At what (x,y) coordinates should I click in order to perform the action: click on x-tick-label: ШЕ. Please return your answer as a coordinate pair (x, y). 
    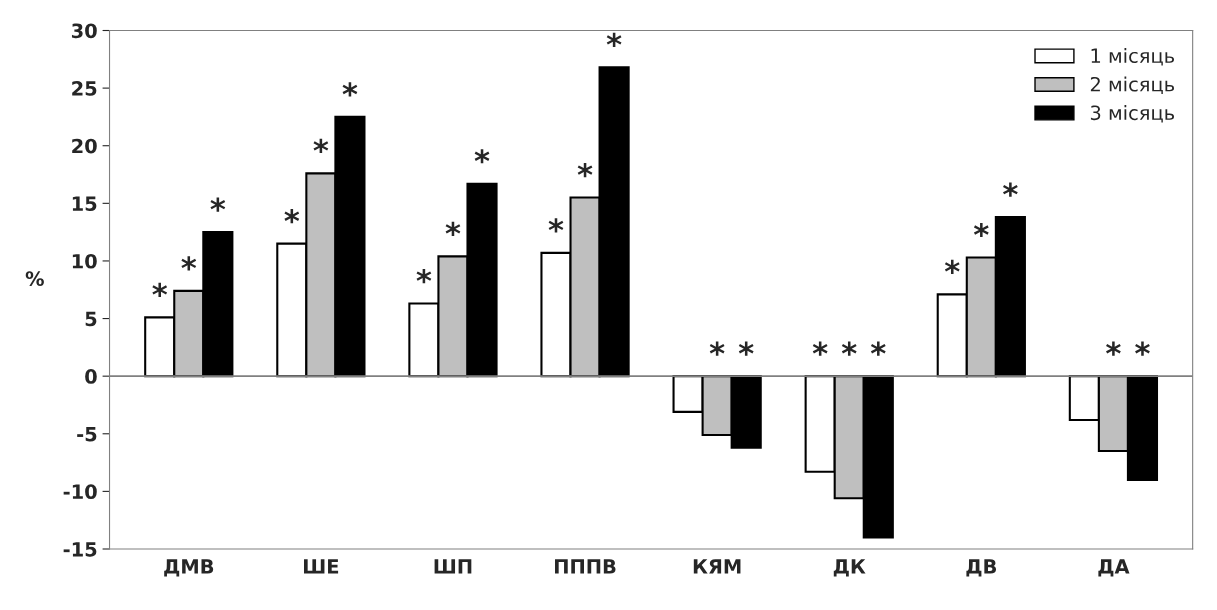
    Looking at the image, I should click on (321, 566).